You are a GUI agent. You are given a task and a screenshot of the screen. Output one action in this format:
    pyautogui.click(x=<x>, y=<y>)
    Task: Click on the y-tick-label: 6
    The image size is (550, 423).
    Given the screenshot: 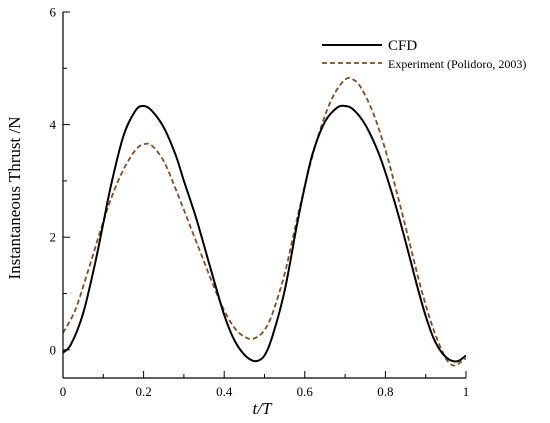 What is the action you would take?
    pyautogui.click(x=53, y=12)
    